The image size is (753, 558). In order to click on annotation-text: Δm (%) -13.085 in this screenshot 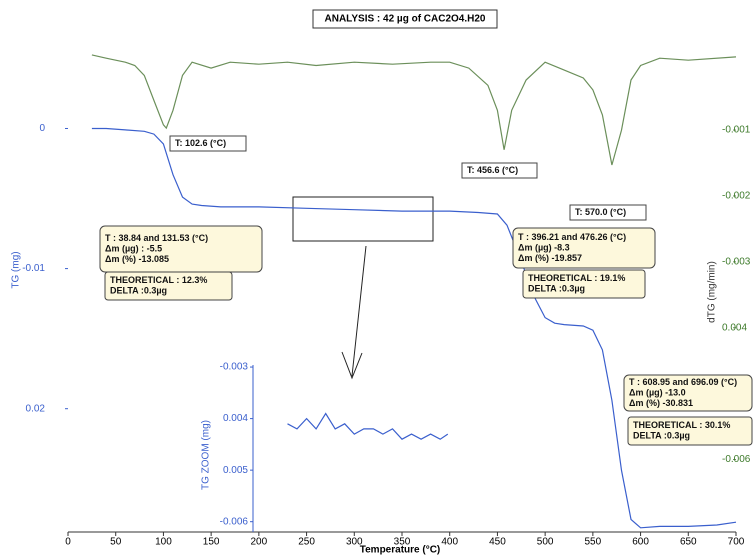, I will do `click(137, 259)`.